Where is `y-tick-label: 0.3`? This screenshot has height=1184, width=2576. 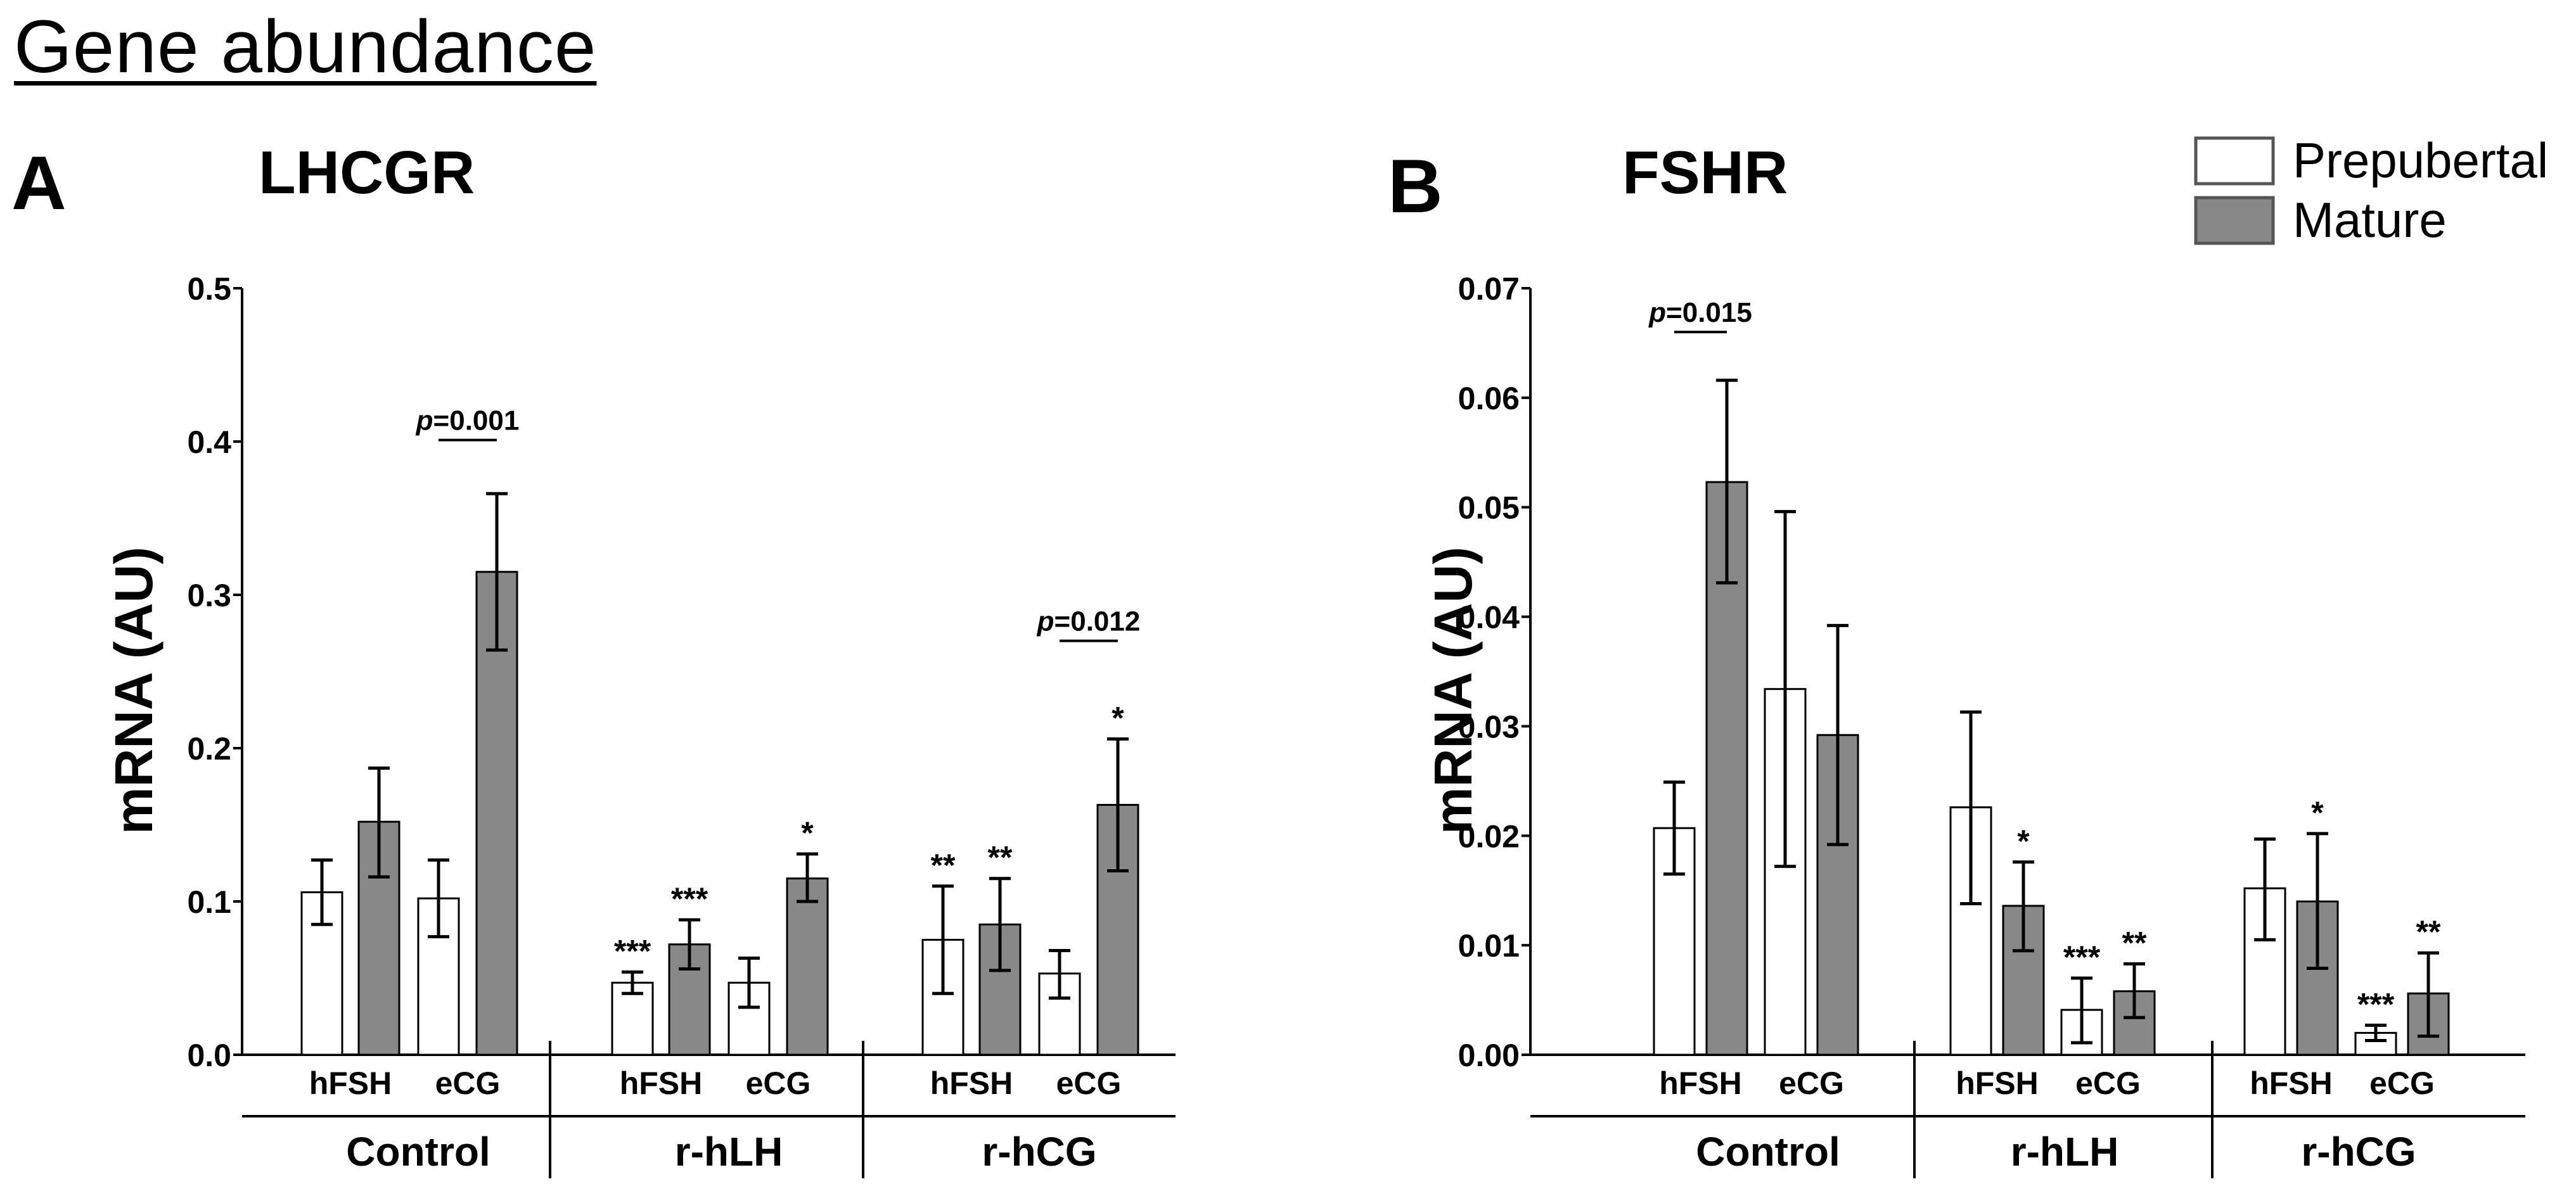 y-tick-label: 0.3 is located at coordinates (209, 596).